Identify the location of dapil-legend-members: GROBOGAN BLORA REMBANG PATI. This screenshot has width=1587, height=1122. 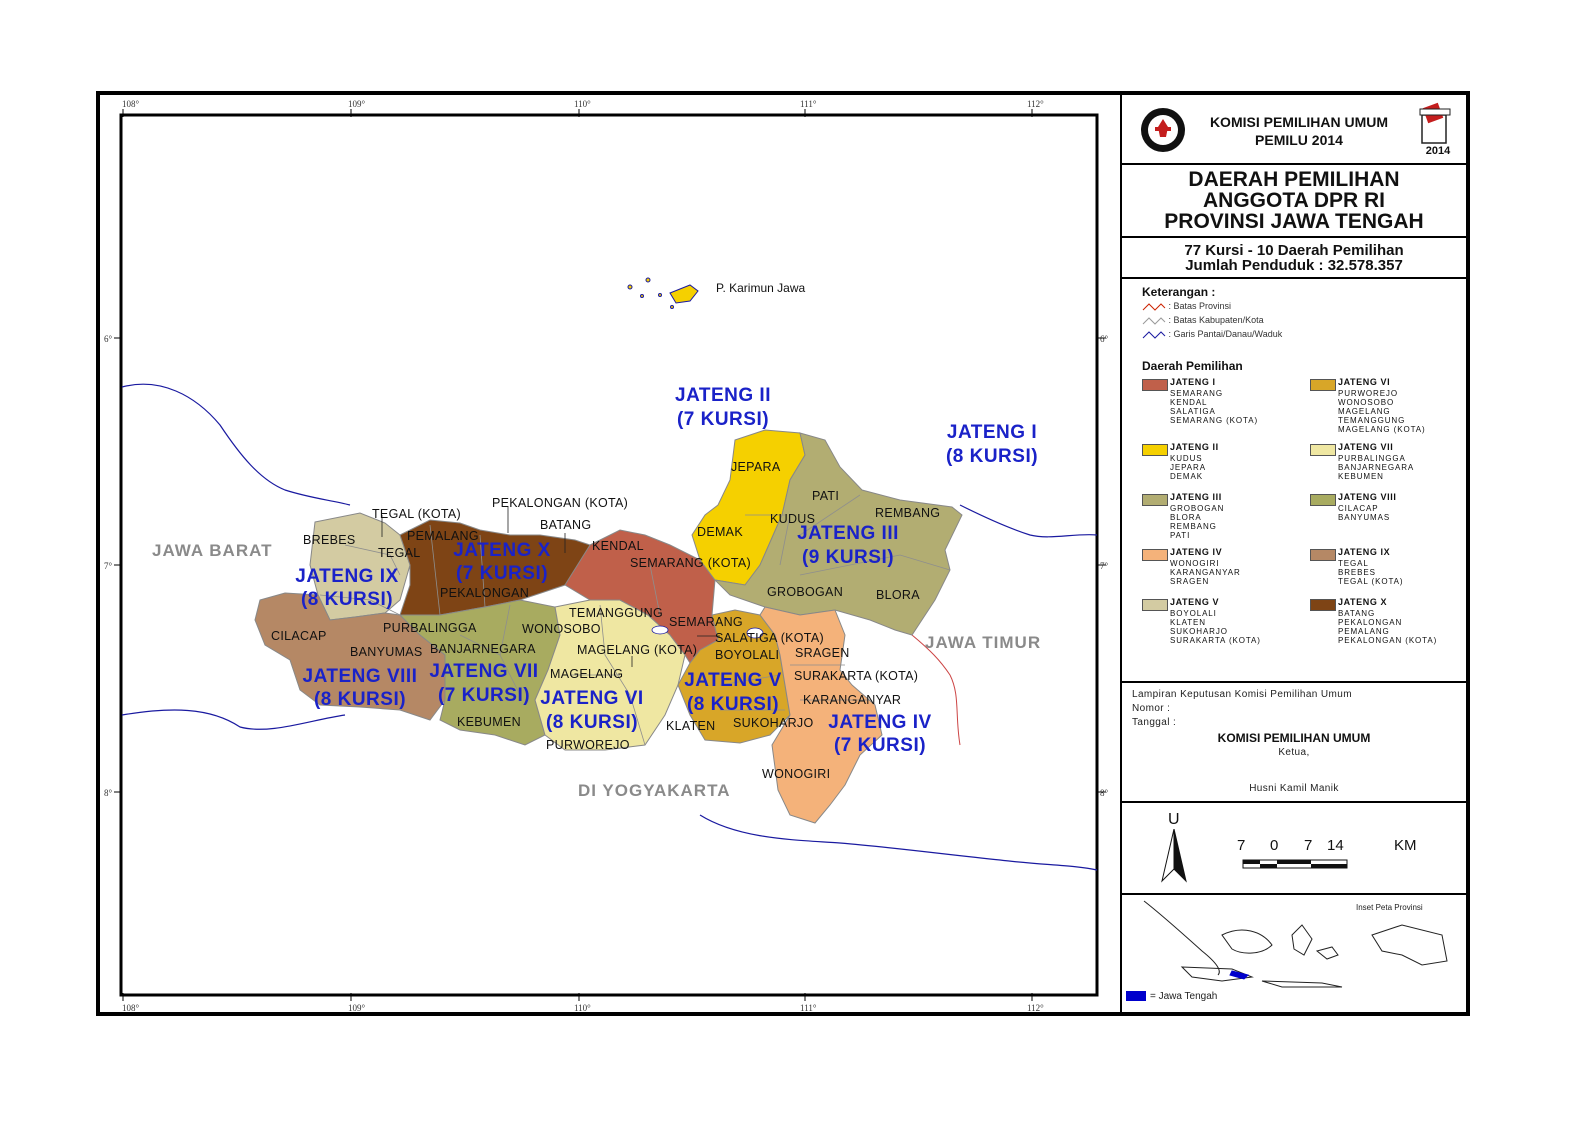
(1197, 522).